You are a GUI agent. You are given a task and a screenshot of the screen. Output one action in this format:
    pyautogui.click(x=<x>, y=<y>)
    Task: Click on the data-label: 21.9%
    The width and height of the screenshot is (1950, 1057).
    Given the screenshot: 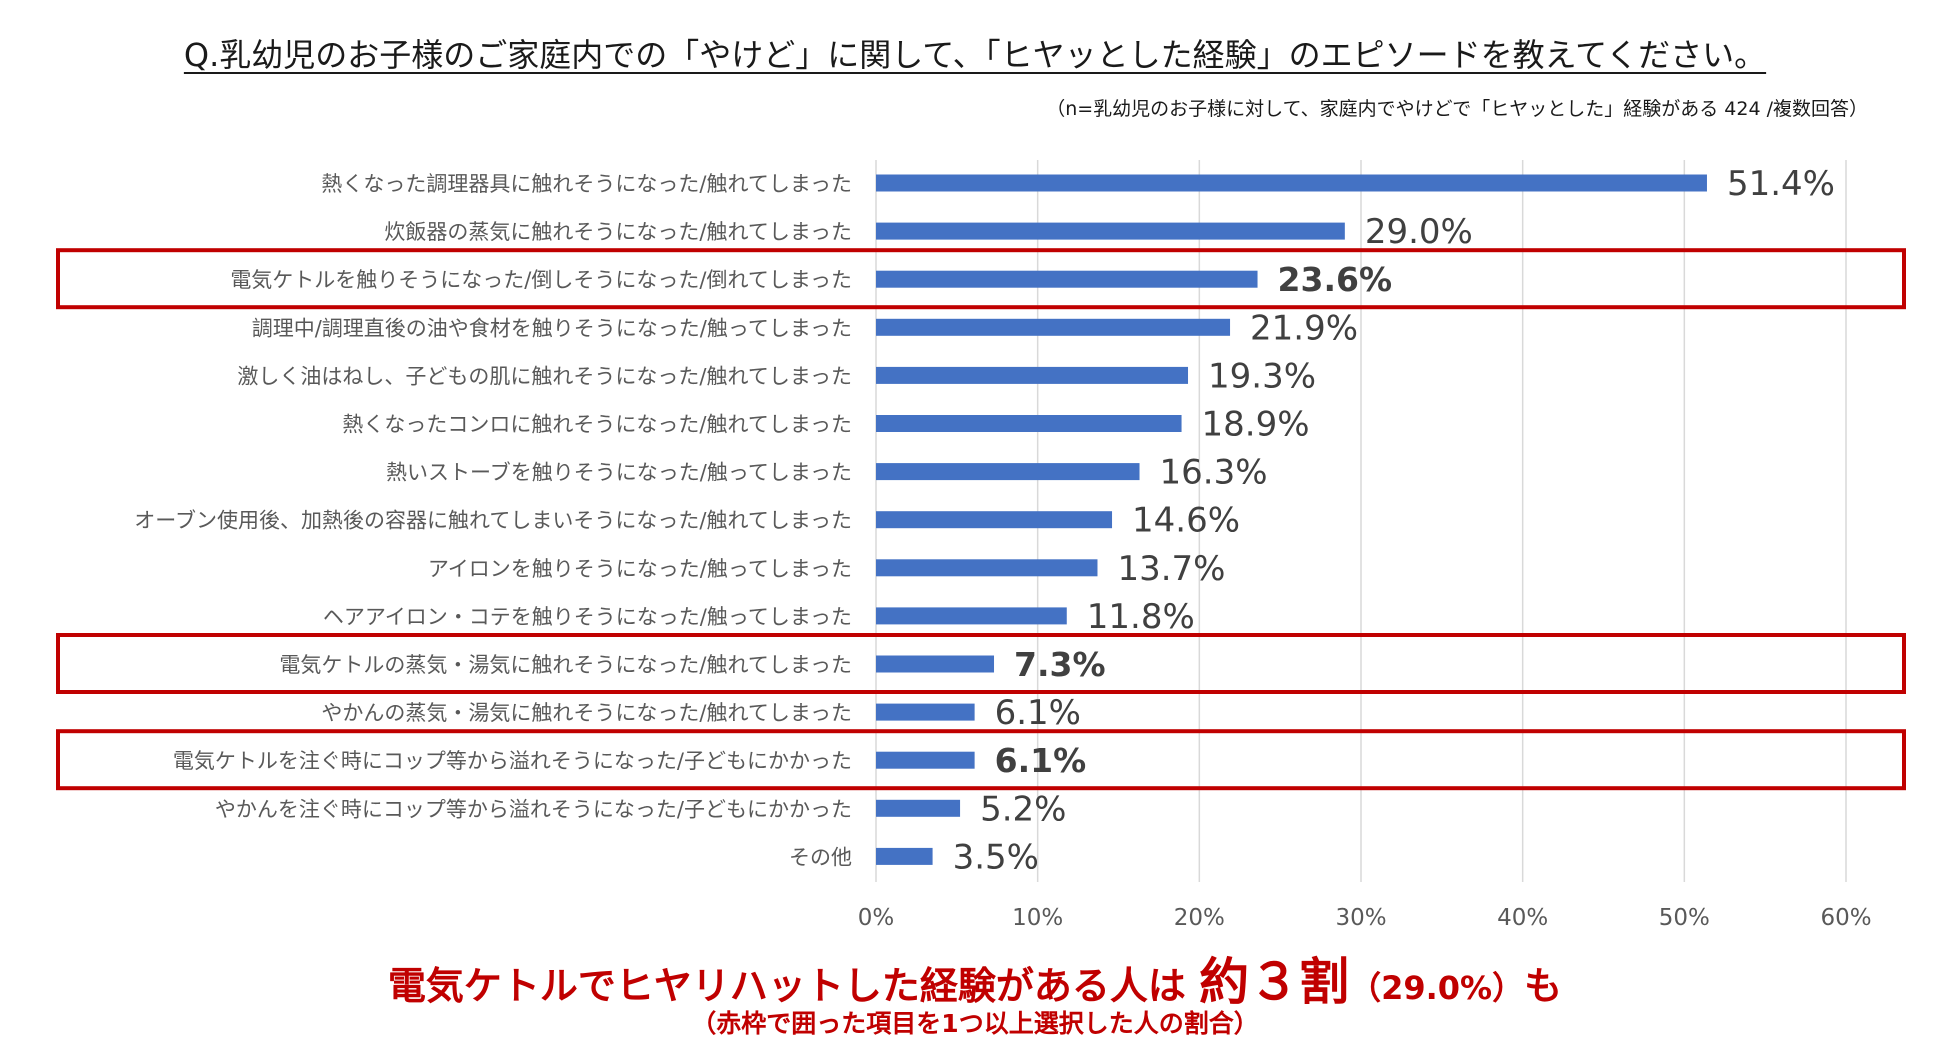 What is the action you would take?
    pyautogui.click(x=1304, y=328)
    